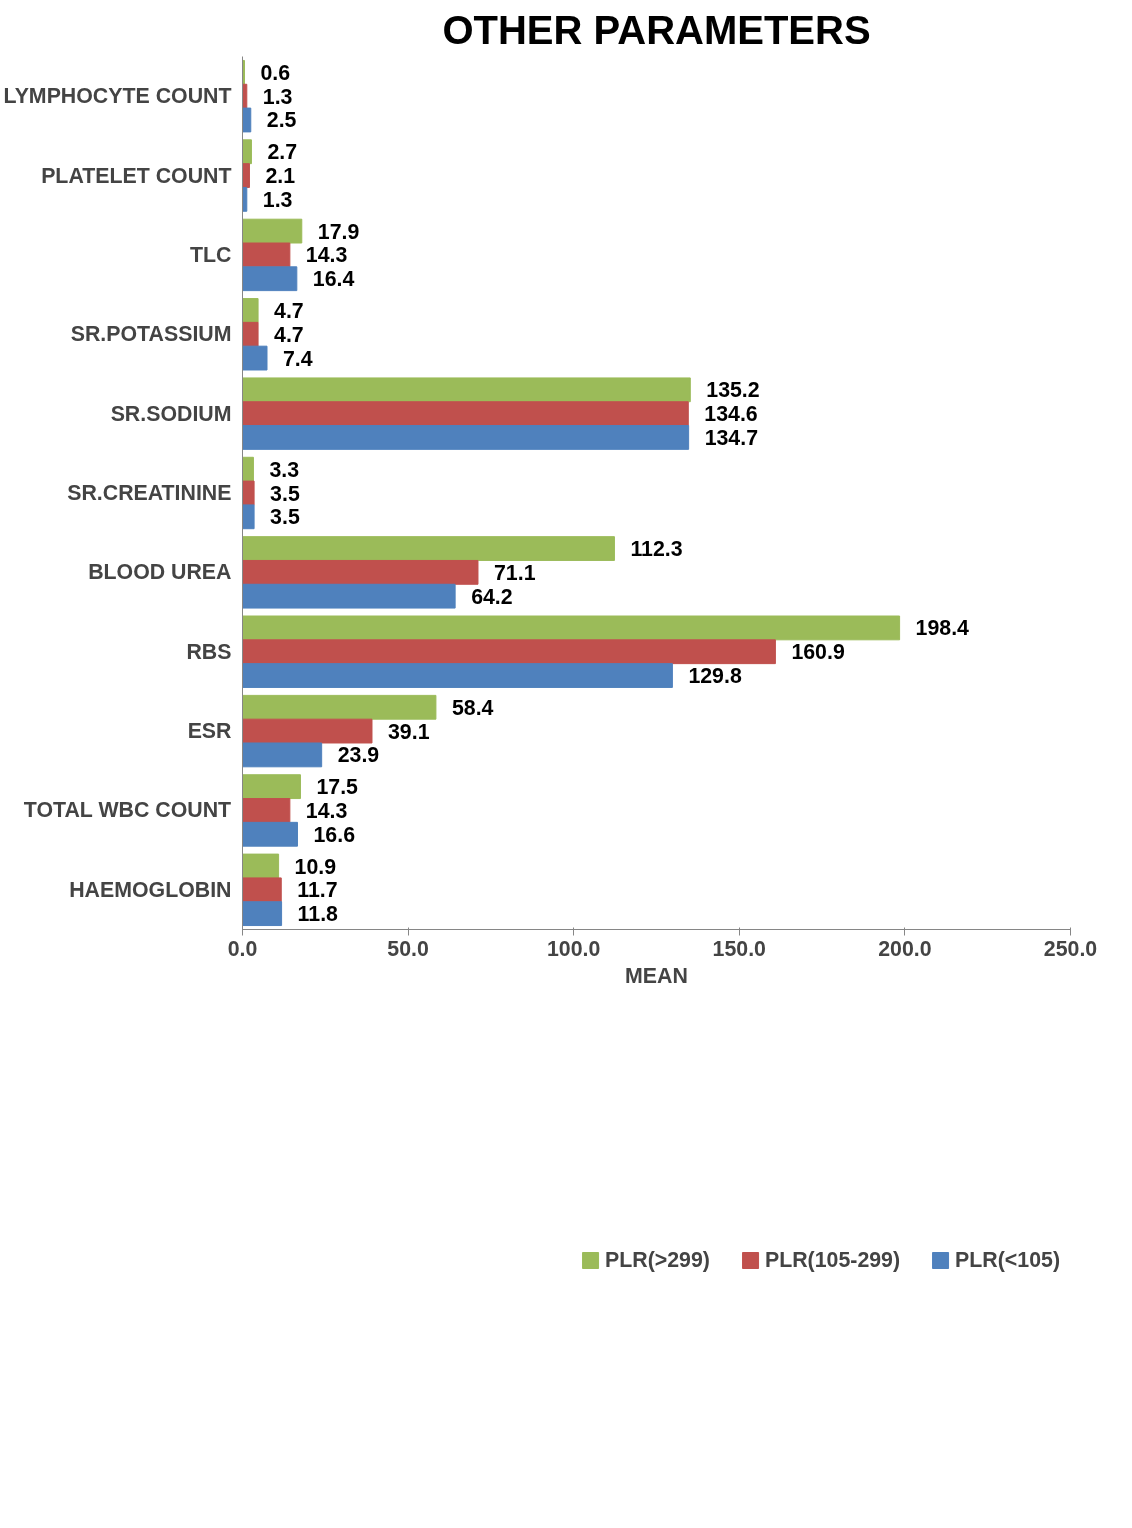 The width and height of the screenshot is (1132, 1528). Describe the element at coordinates (656, 29) in the screenshot. I see `chart-title: OTHER PARAMETERS` at that location.